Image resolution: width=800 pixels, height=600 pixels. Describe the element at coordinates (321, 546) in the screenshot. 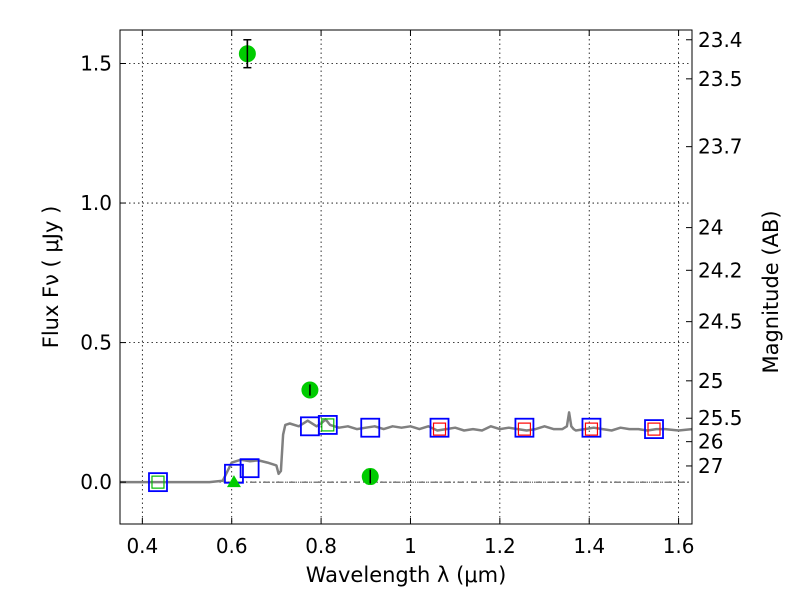

I see `x-tick-label: 0.8` at that location.